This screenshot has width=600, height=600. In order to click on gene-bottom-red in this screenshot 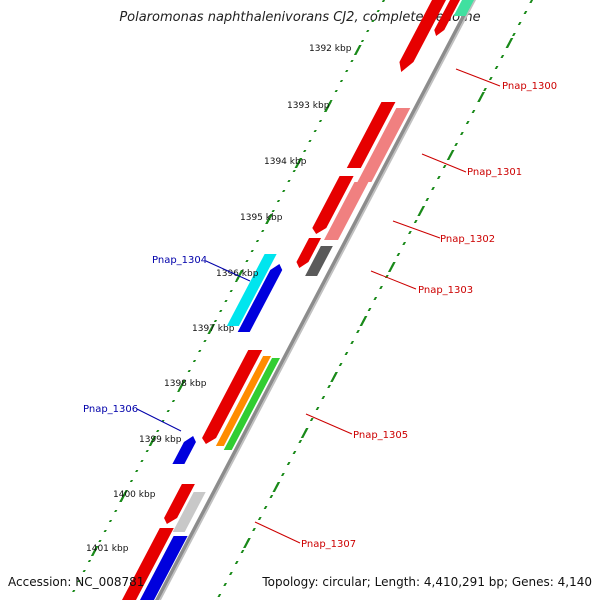, I will do `click(147, 564)`.